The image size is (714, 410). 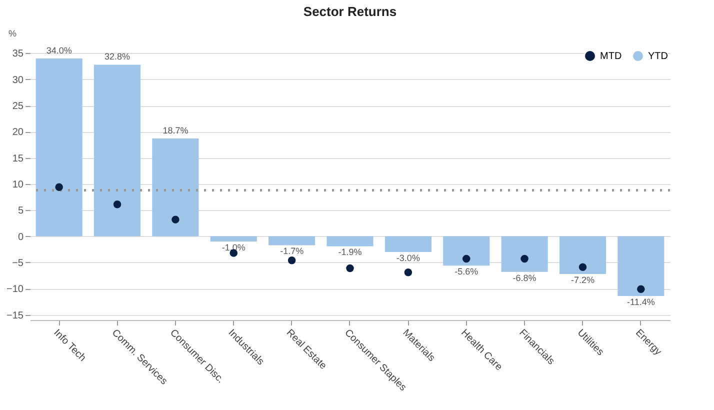 What do you see at coordinates (21, 237) in the screenshot?
I see `y-tick-label: 0` at bounding box center [21, 237].